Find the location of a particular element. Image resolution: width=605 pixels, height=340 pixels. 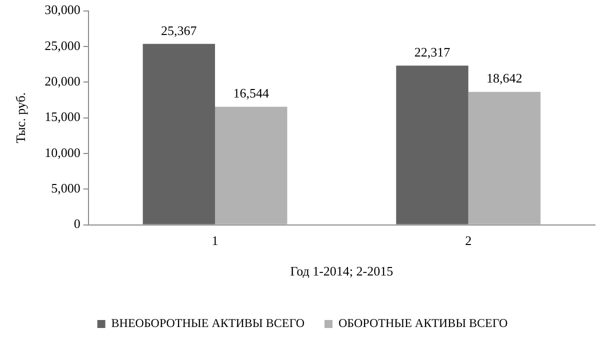

y-tick-label: 5,000 is located at coordinates (65, 188).